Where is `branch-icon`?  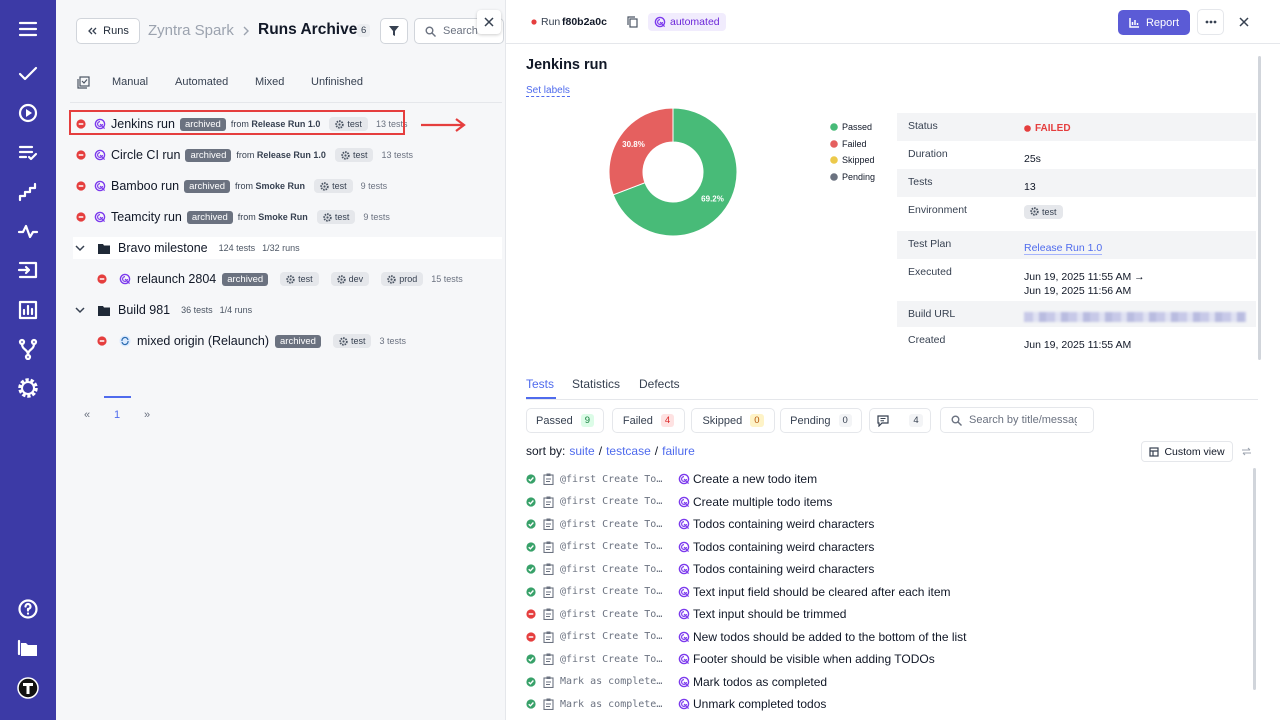 branch-icon is located at coordinates (28, 349).